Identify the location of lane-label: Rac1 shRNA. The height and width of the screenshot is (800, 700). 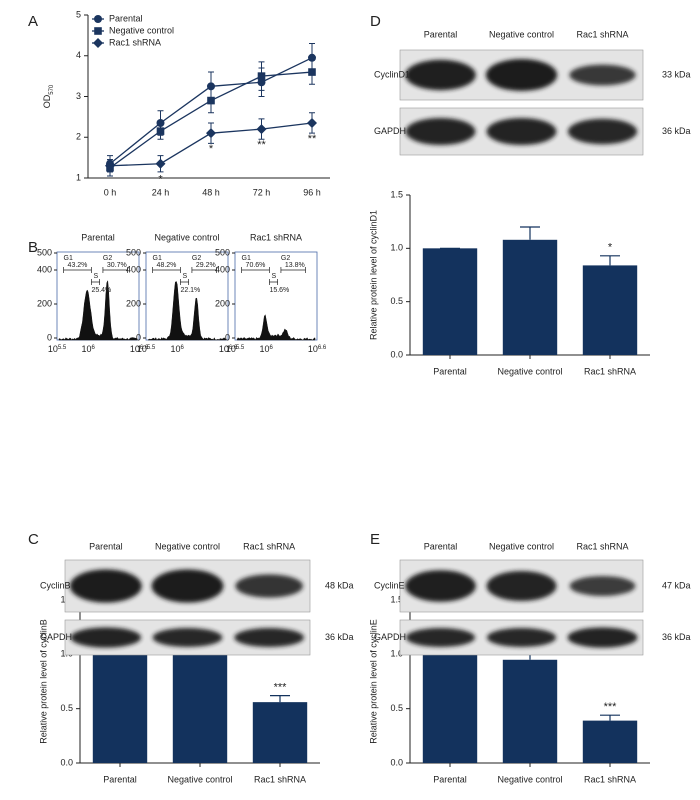
(269, 546).